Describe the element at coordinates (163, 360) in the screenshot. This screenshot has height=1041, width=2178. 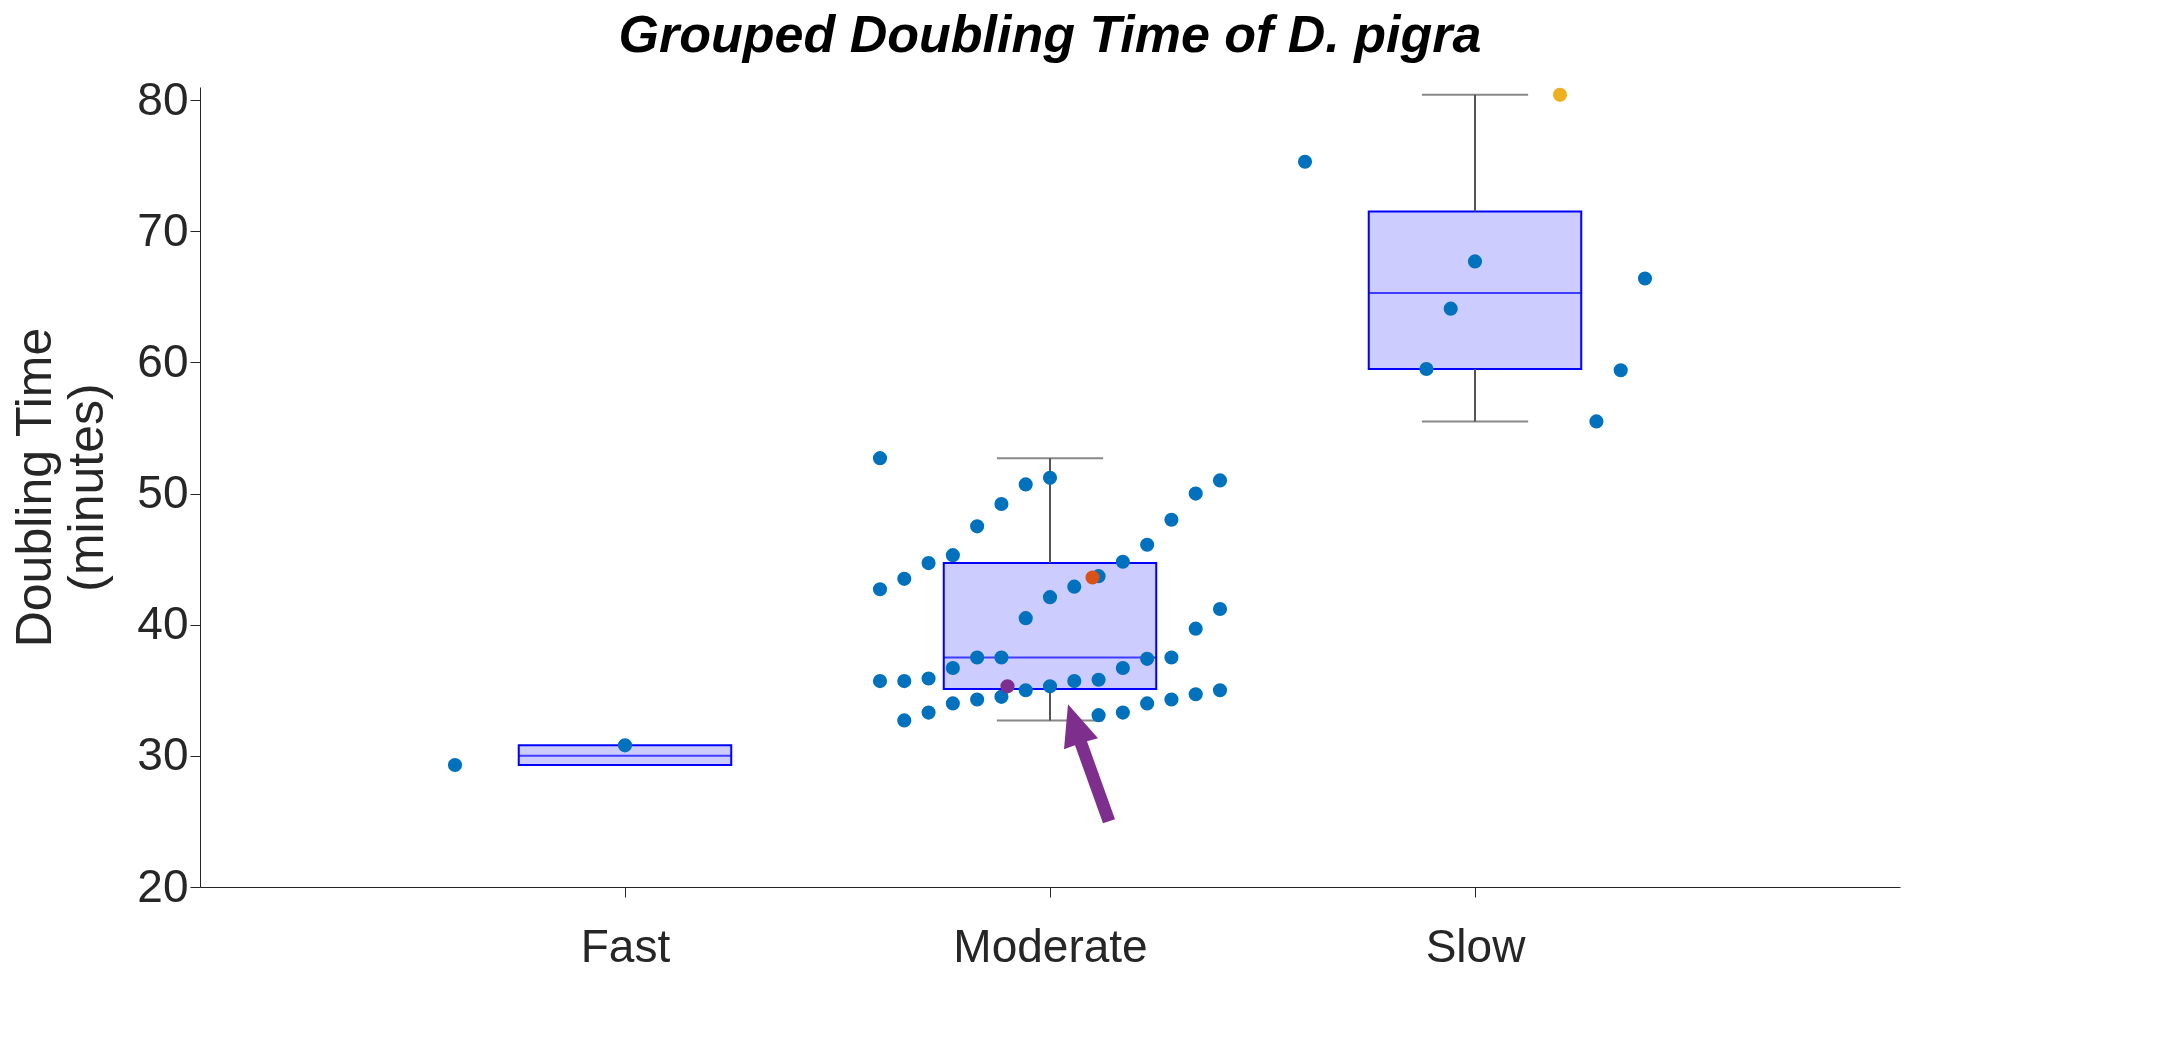
I see `y-tick-label: 60` at that location.